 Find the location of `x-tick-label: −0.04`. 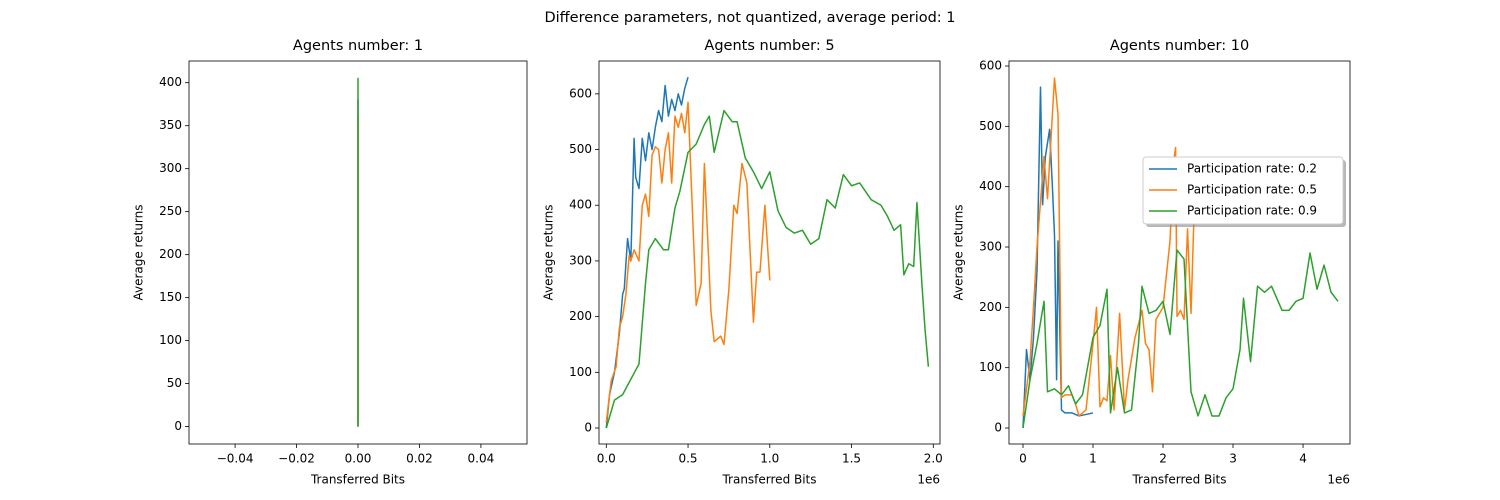

x-tick-label: −0.04 is located at coordinates (235, 459).